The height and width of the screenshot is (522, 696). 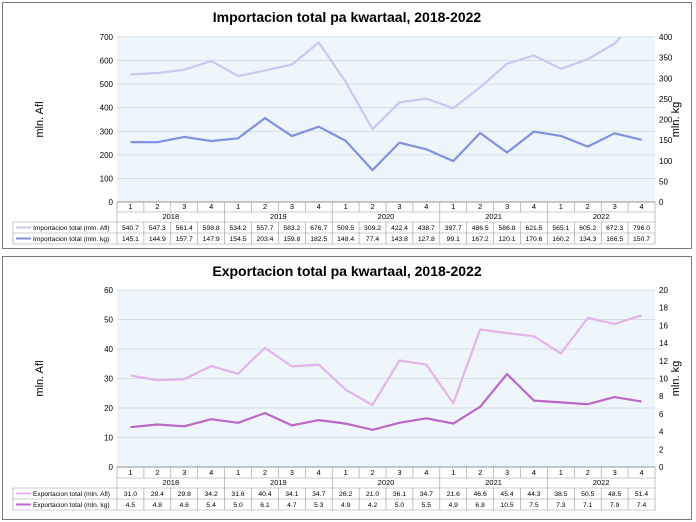 What do you see at coordinates (666, 140) in the screenshot?
I see `import-y2-tick-label: 150` at bounding box center [666, 140].